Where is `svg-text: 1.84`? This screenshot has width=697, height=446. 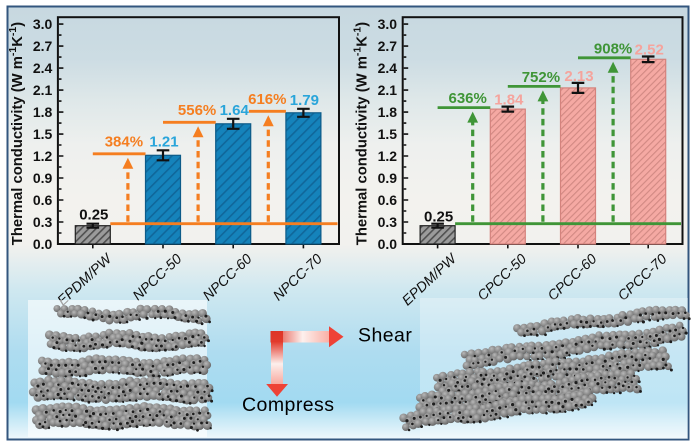
svg-text: 1.84 is located at coordinates (509, 100).